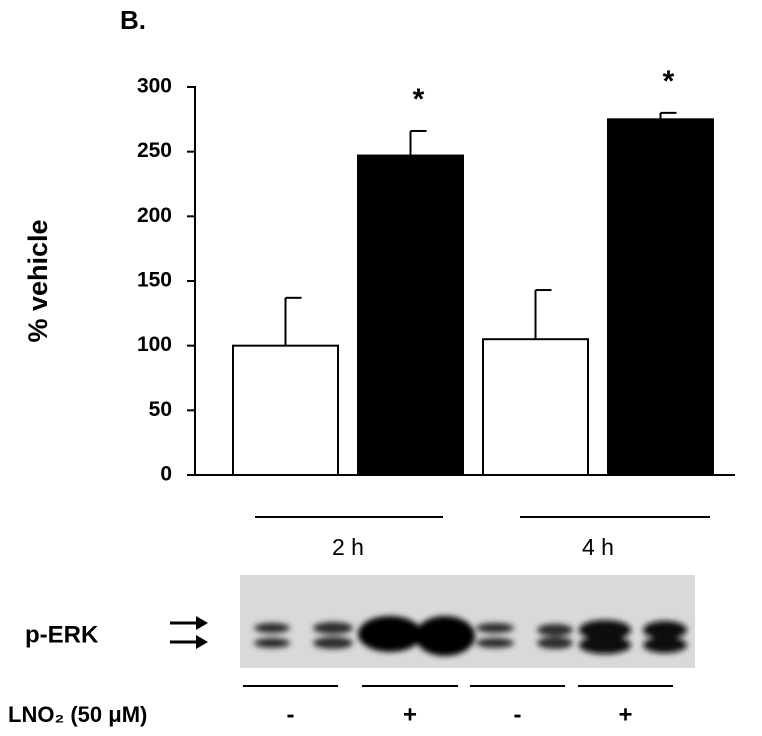 The image size is (762, 736). Describe the element at coordinates (189, 632) in the screenshot. I see `band-arrows` at that location.